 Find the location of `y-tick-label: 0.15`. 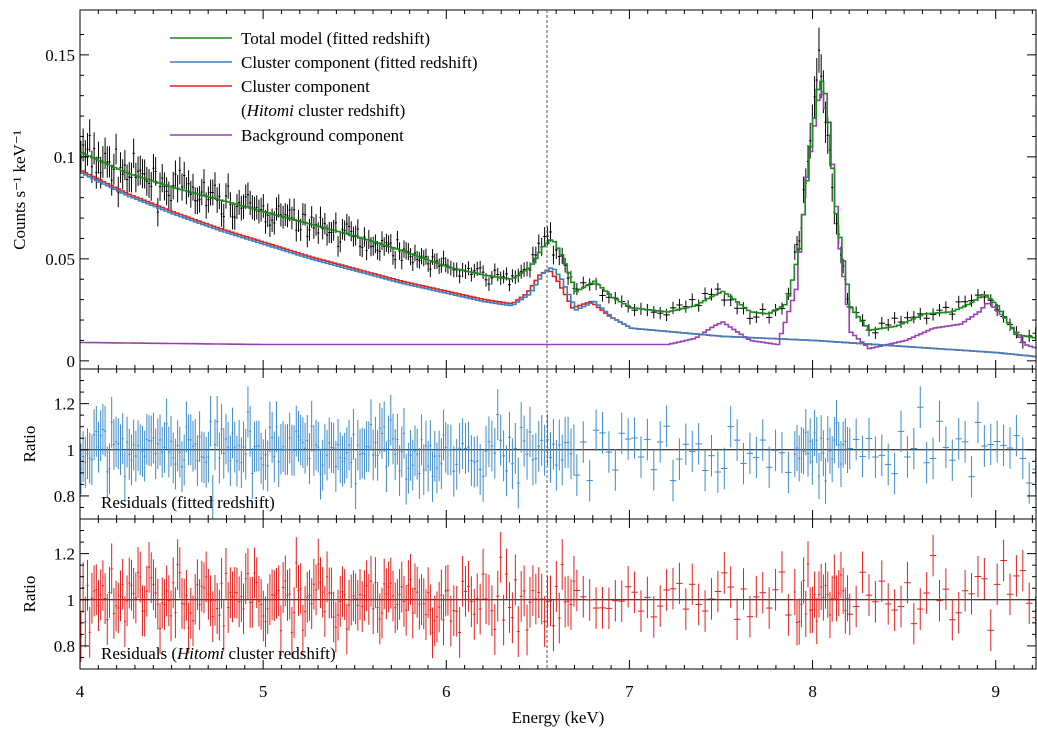

y-tick-label: 0.15 is located at coordinates (60, 55).